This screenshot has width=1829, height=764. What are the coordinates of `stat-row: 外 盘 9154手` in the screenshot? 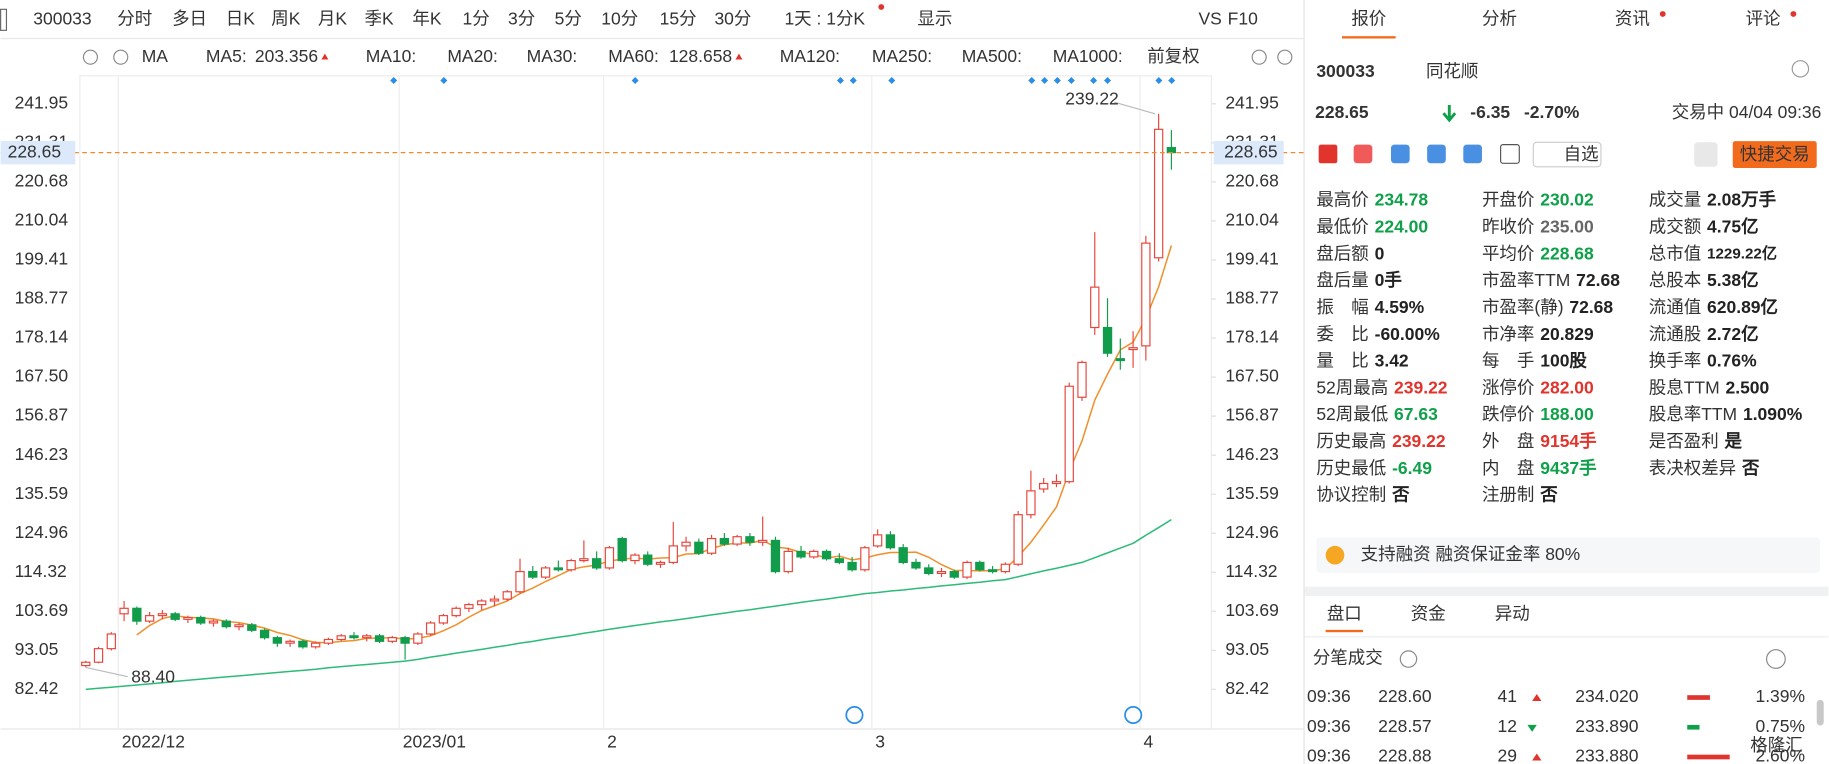 It's located at (1539, 441).